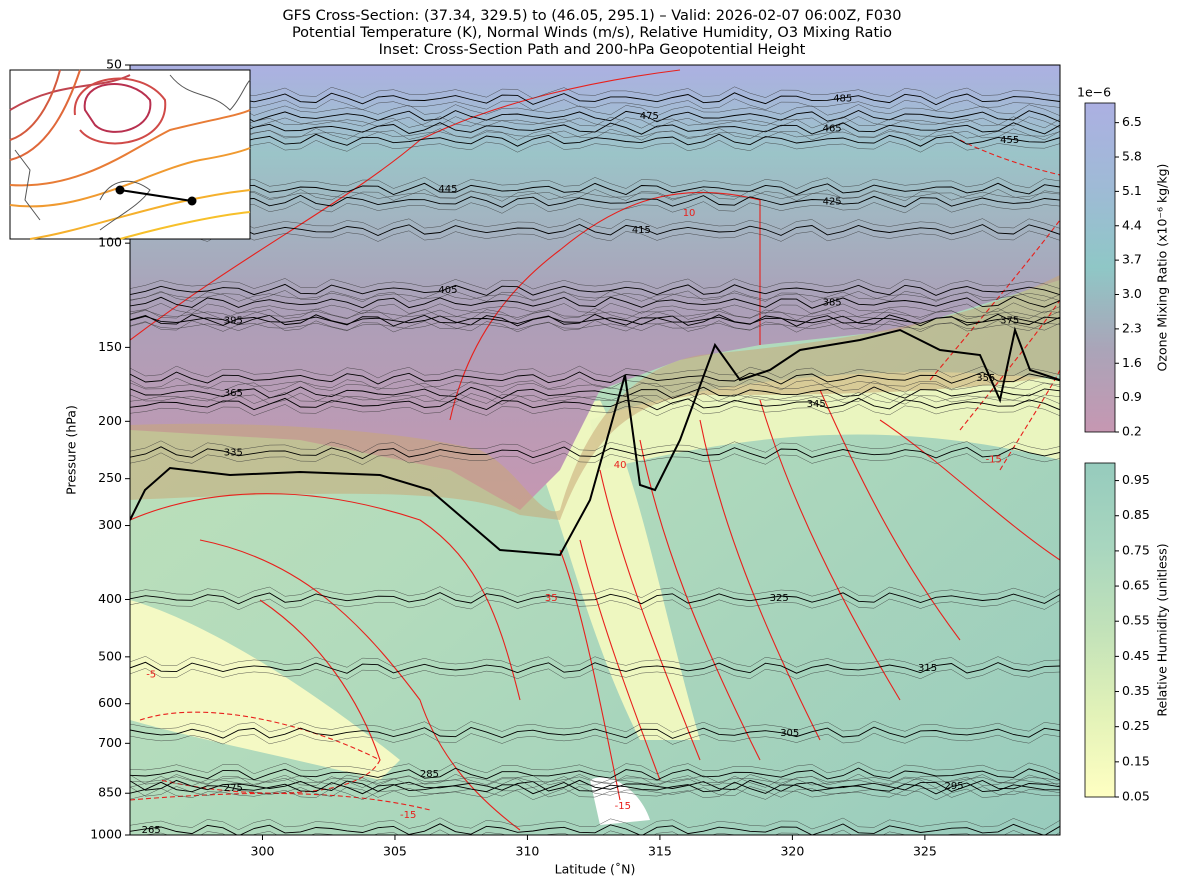 The width and height of the screenshot is (1184, 892). Describe the element at coordinates (779, 598) in the screenshot. I see `theta-label: 325` at that location.